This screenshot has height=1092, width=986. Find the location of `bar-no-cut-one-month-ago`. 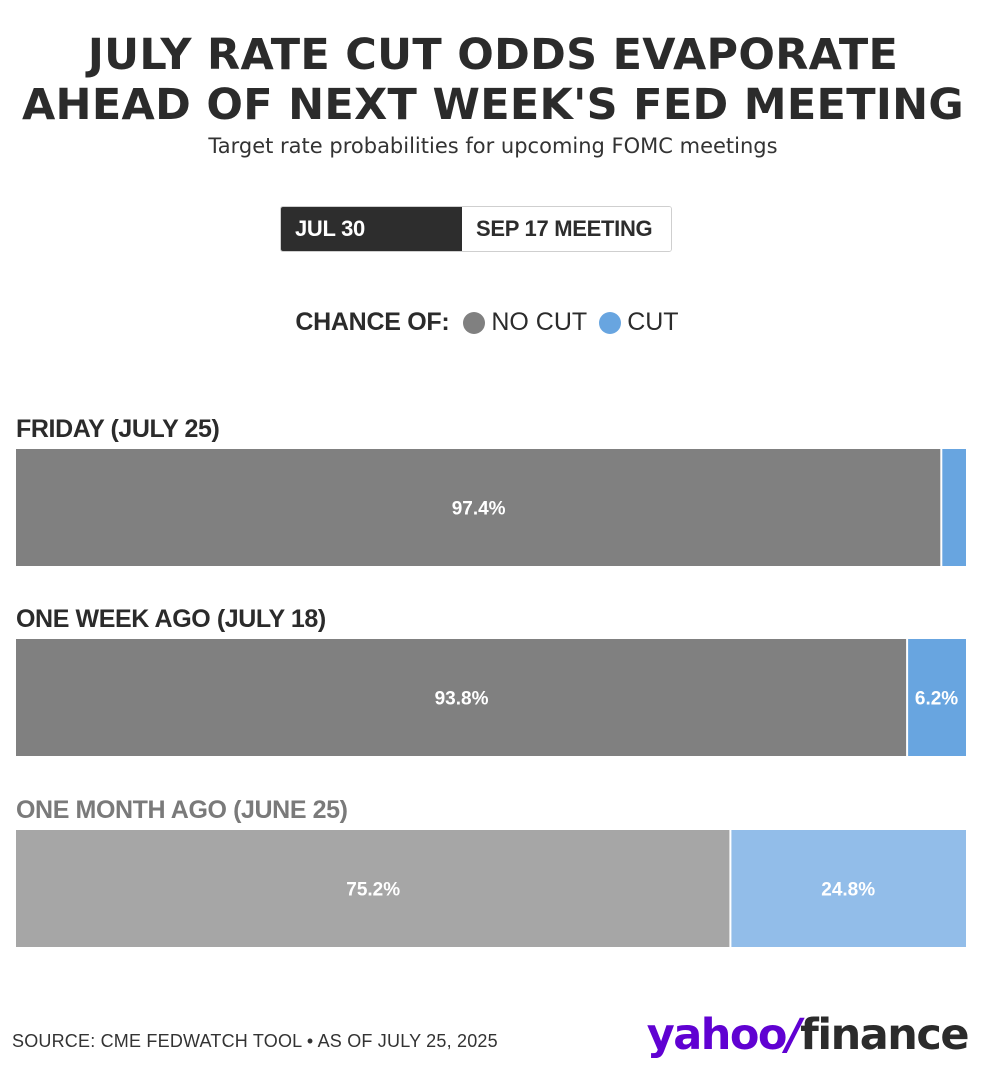

bar-no-cut-one-month-ago is located at coordinates (373, 888).